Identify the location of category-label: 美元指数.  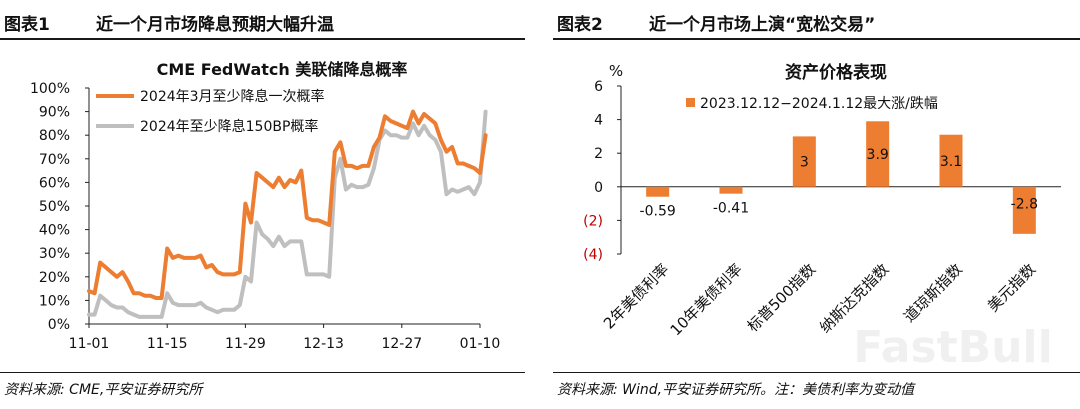
(1011, 287).